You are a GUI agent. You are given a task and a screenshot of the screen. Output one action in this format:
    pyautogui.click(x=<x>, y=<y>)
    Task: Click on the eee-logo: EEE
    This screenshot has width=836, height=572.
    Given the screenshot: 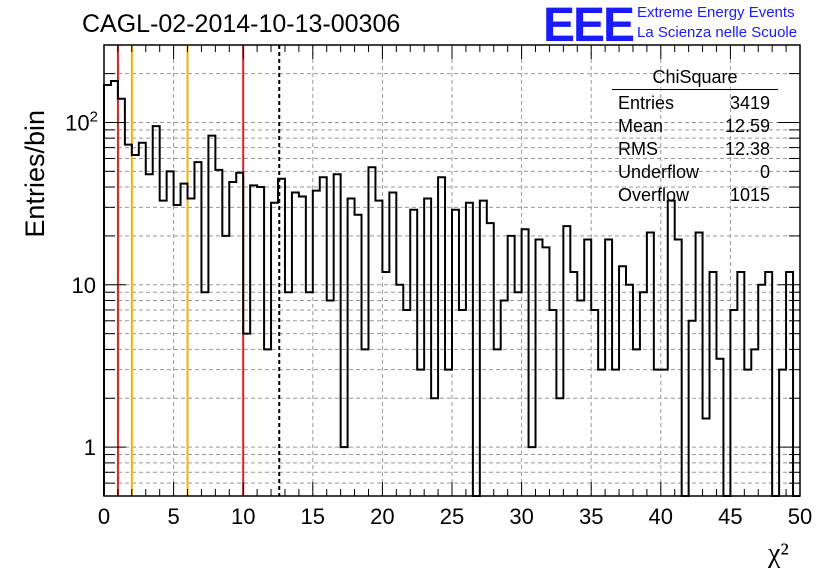 What is the action you would take?
    pyautogui.click(x=589, y=26)
    